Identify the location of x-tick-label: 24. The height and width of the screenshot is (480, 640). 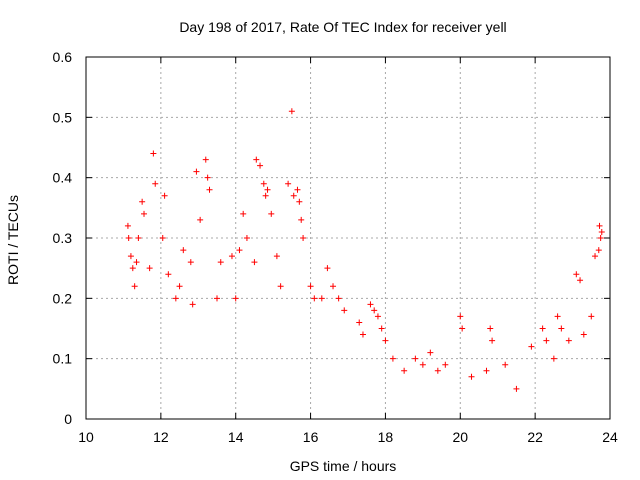
(610, 437).